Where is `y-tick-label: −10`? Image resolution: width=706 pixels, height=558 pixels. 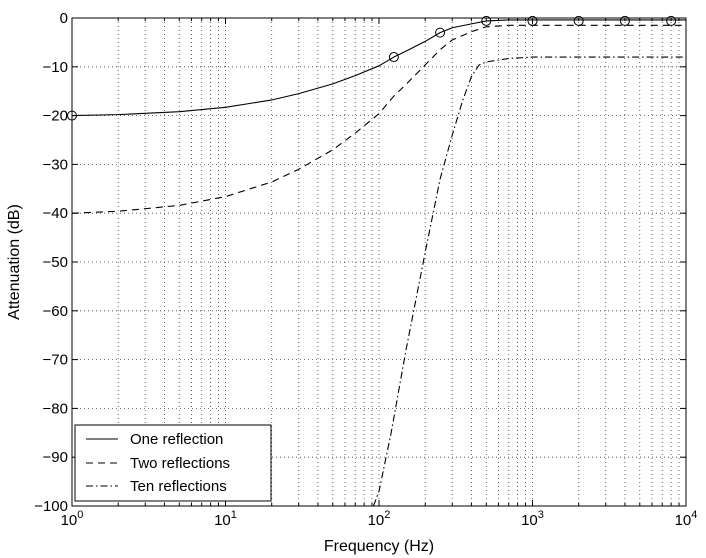 y-tick-label: −10 is located at coordinates (55, 67).